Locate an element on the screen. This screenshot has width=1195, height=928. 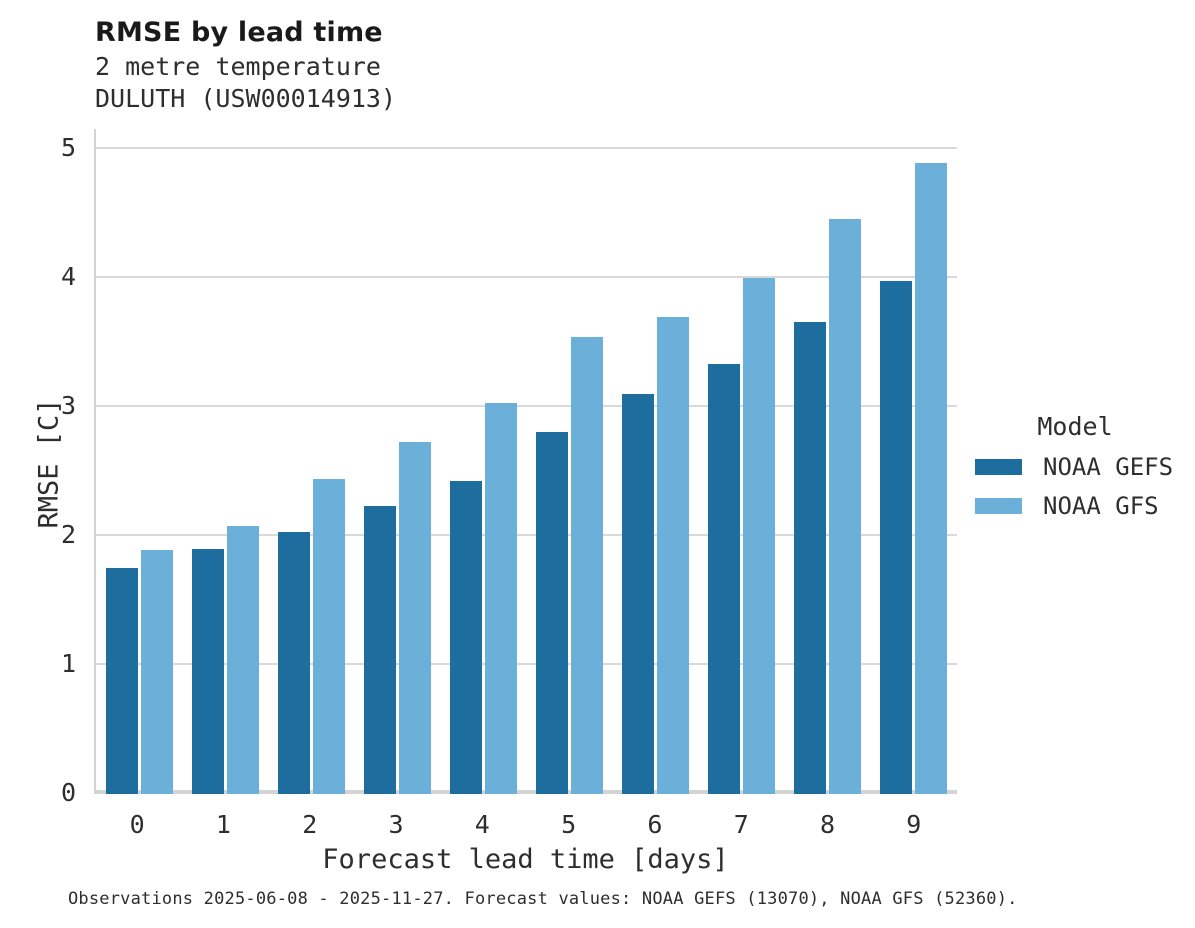
chart-subtitle-station: DULUTH (USW00014913) is located at coordinates (246, 98).